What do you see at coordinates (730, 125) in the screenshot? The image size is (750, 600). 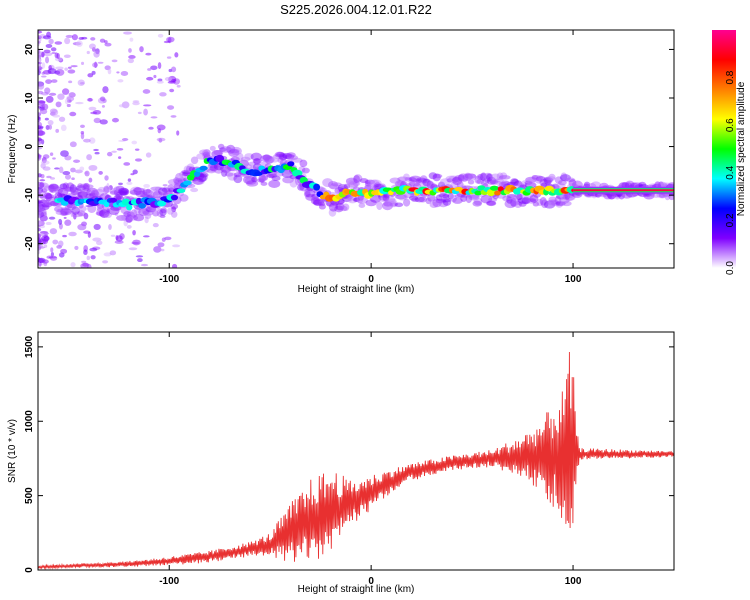 I see `colorbar-tick-label: 0.6` at bounding box center [730, 125].